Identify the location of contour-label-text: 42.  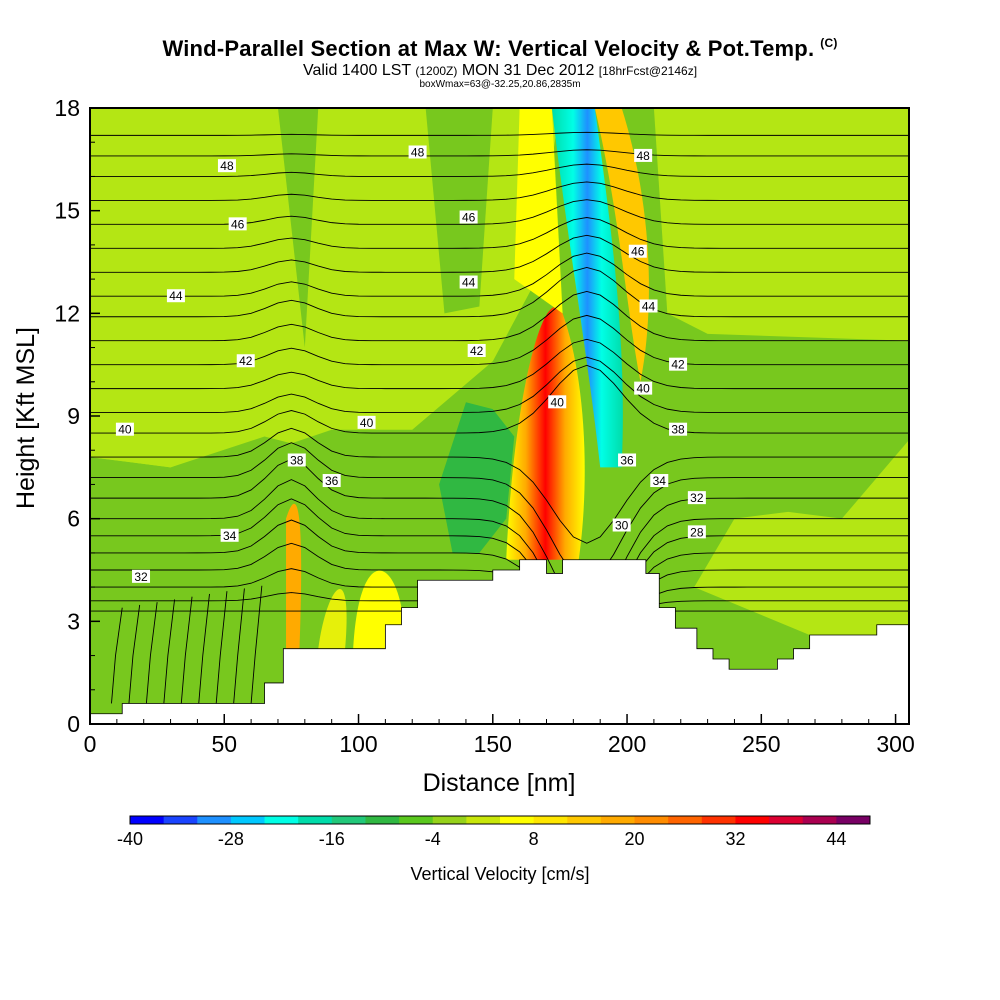
(477, 351).